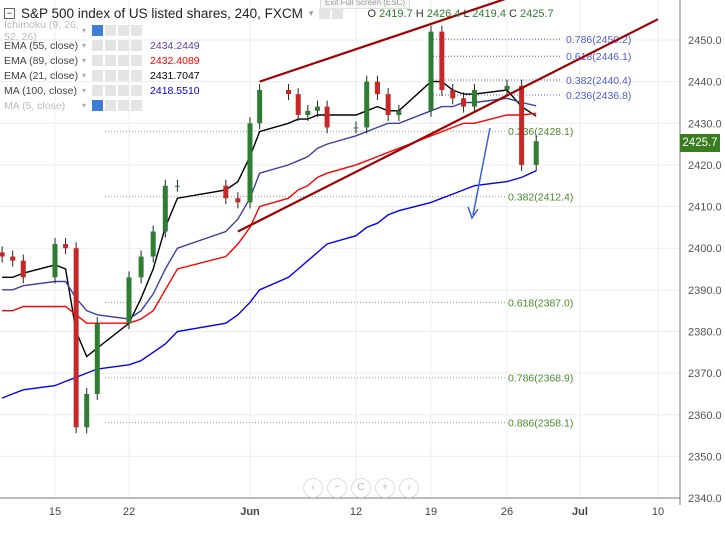 Image resolution: width=725 pixels, height=543 pixels. I want to click on projection-arrow, so click(481, 171).